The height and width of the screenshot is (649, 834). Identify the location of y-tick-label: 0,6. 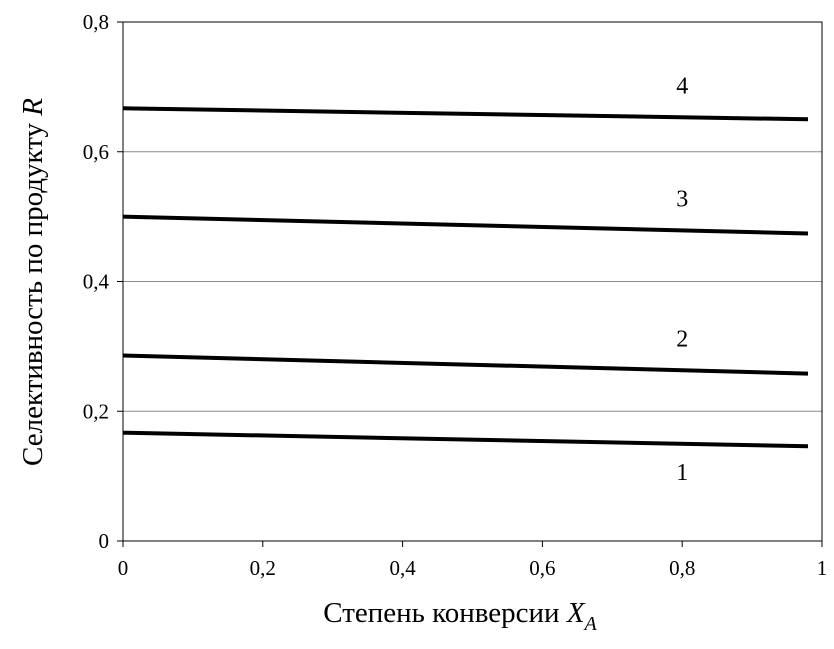
(96, 152).